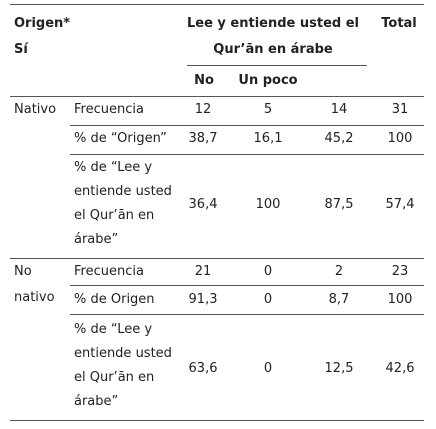  I want to click on cell-value: 42,6, so click(400, 368).